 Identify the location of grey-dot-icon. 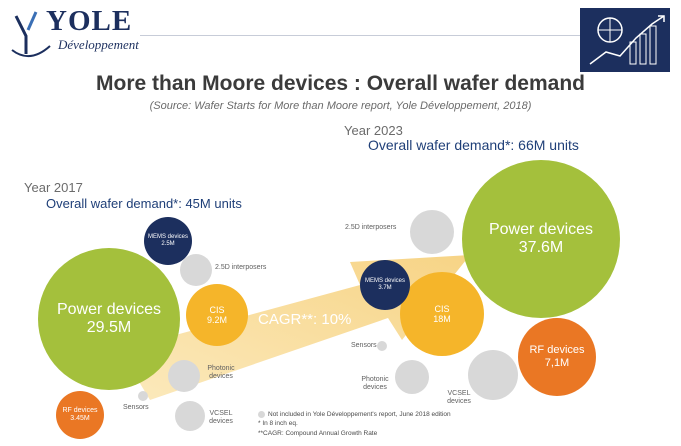
(261, 414).